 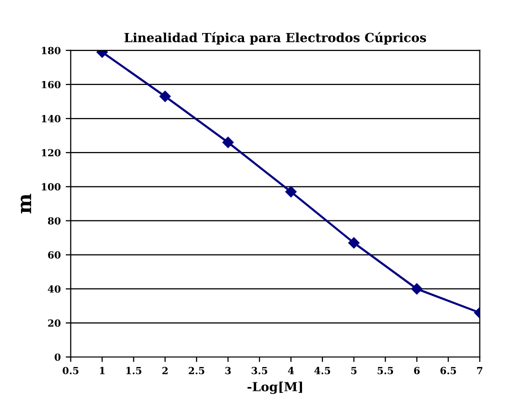 I want to click on x-tick-label: 2, so click(x=165, y=370).